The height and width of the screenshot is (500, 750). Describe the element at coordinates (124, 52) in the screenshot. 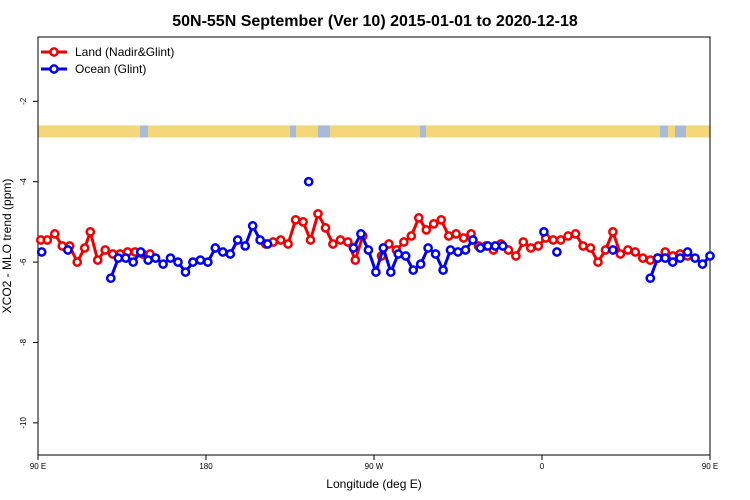

I see `legend-land-label: Land (Nadir&Glint)` at that location.